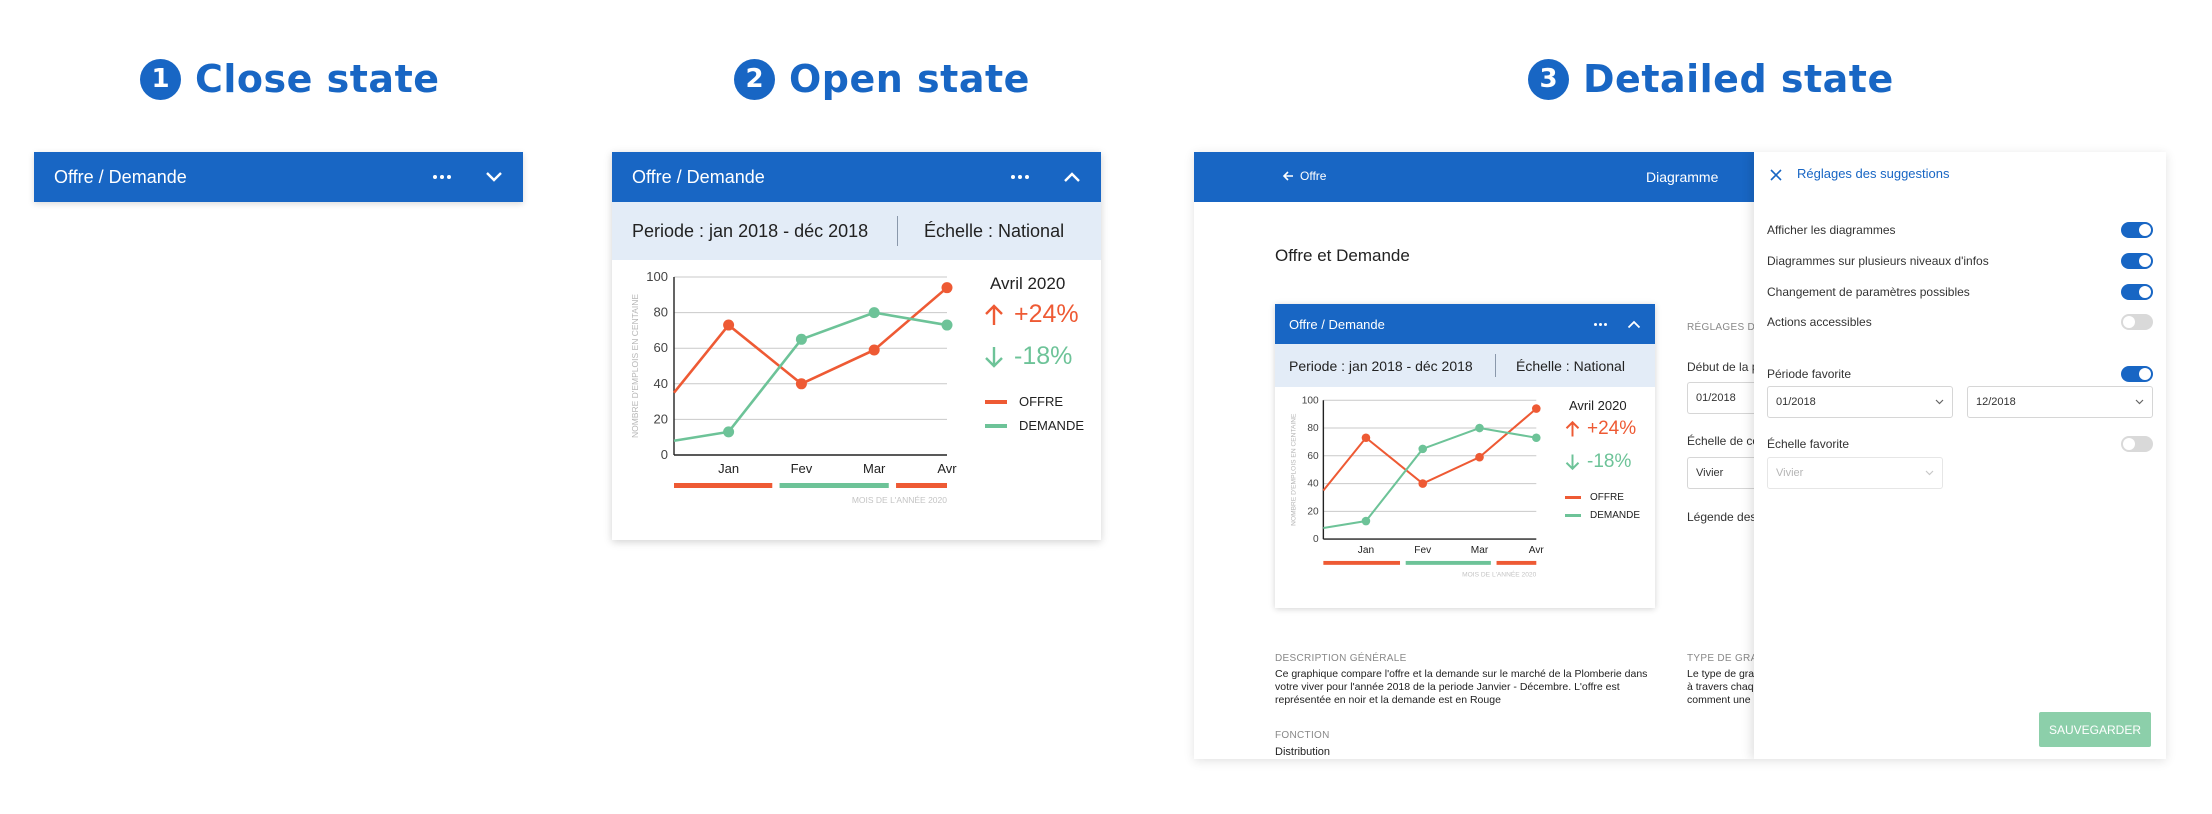 The height and width of the screenshot is (814, 2212). I want to click on periode-row: Période favorite, so click(1960, 374).